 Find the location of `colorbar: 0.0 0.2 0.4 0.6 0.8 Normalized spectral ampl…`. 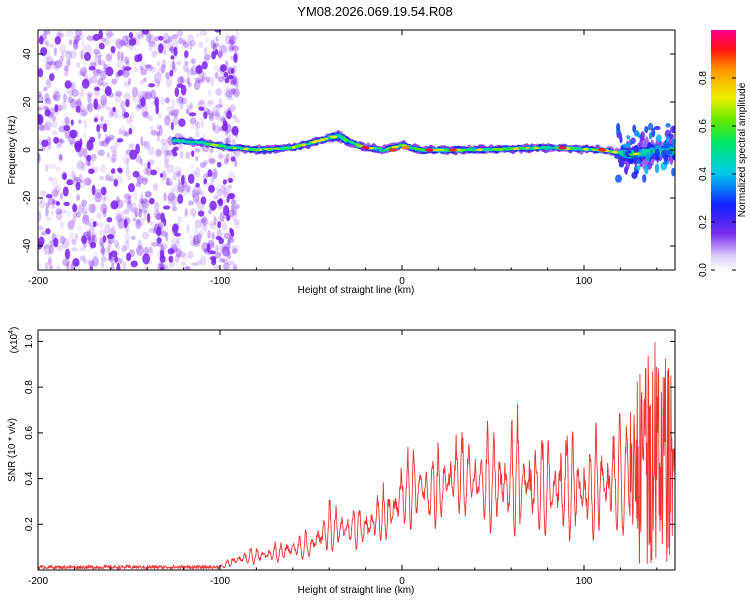

colorbar: 0.0 0.2 0.4 0.6 0.8 Normalized spectral ampl… is located at coordinates (723, 153).